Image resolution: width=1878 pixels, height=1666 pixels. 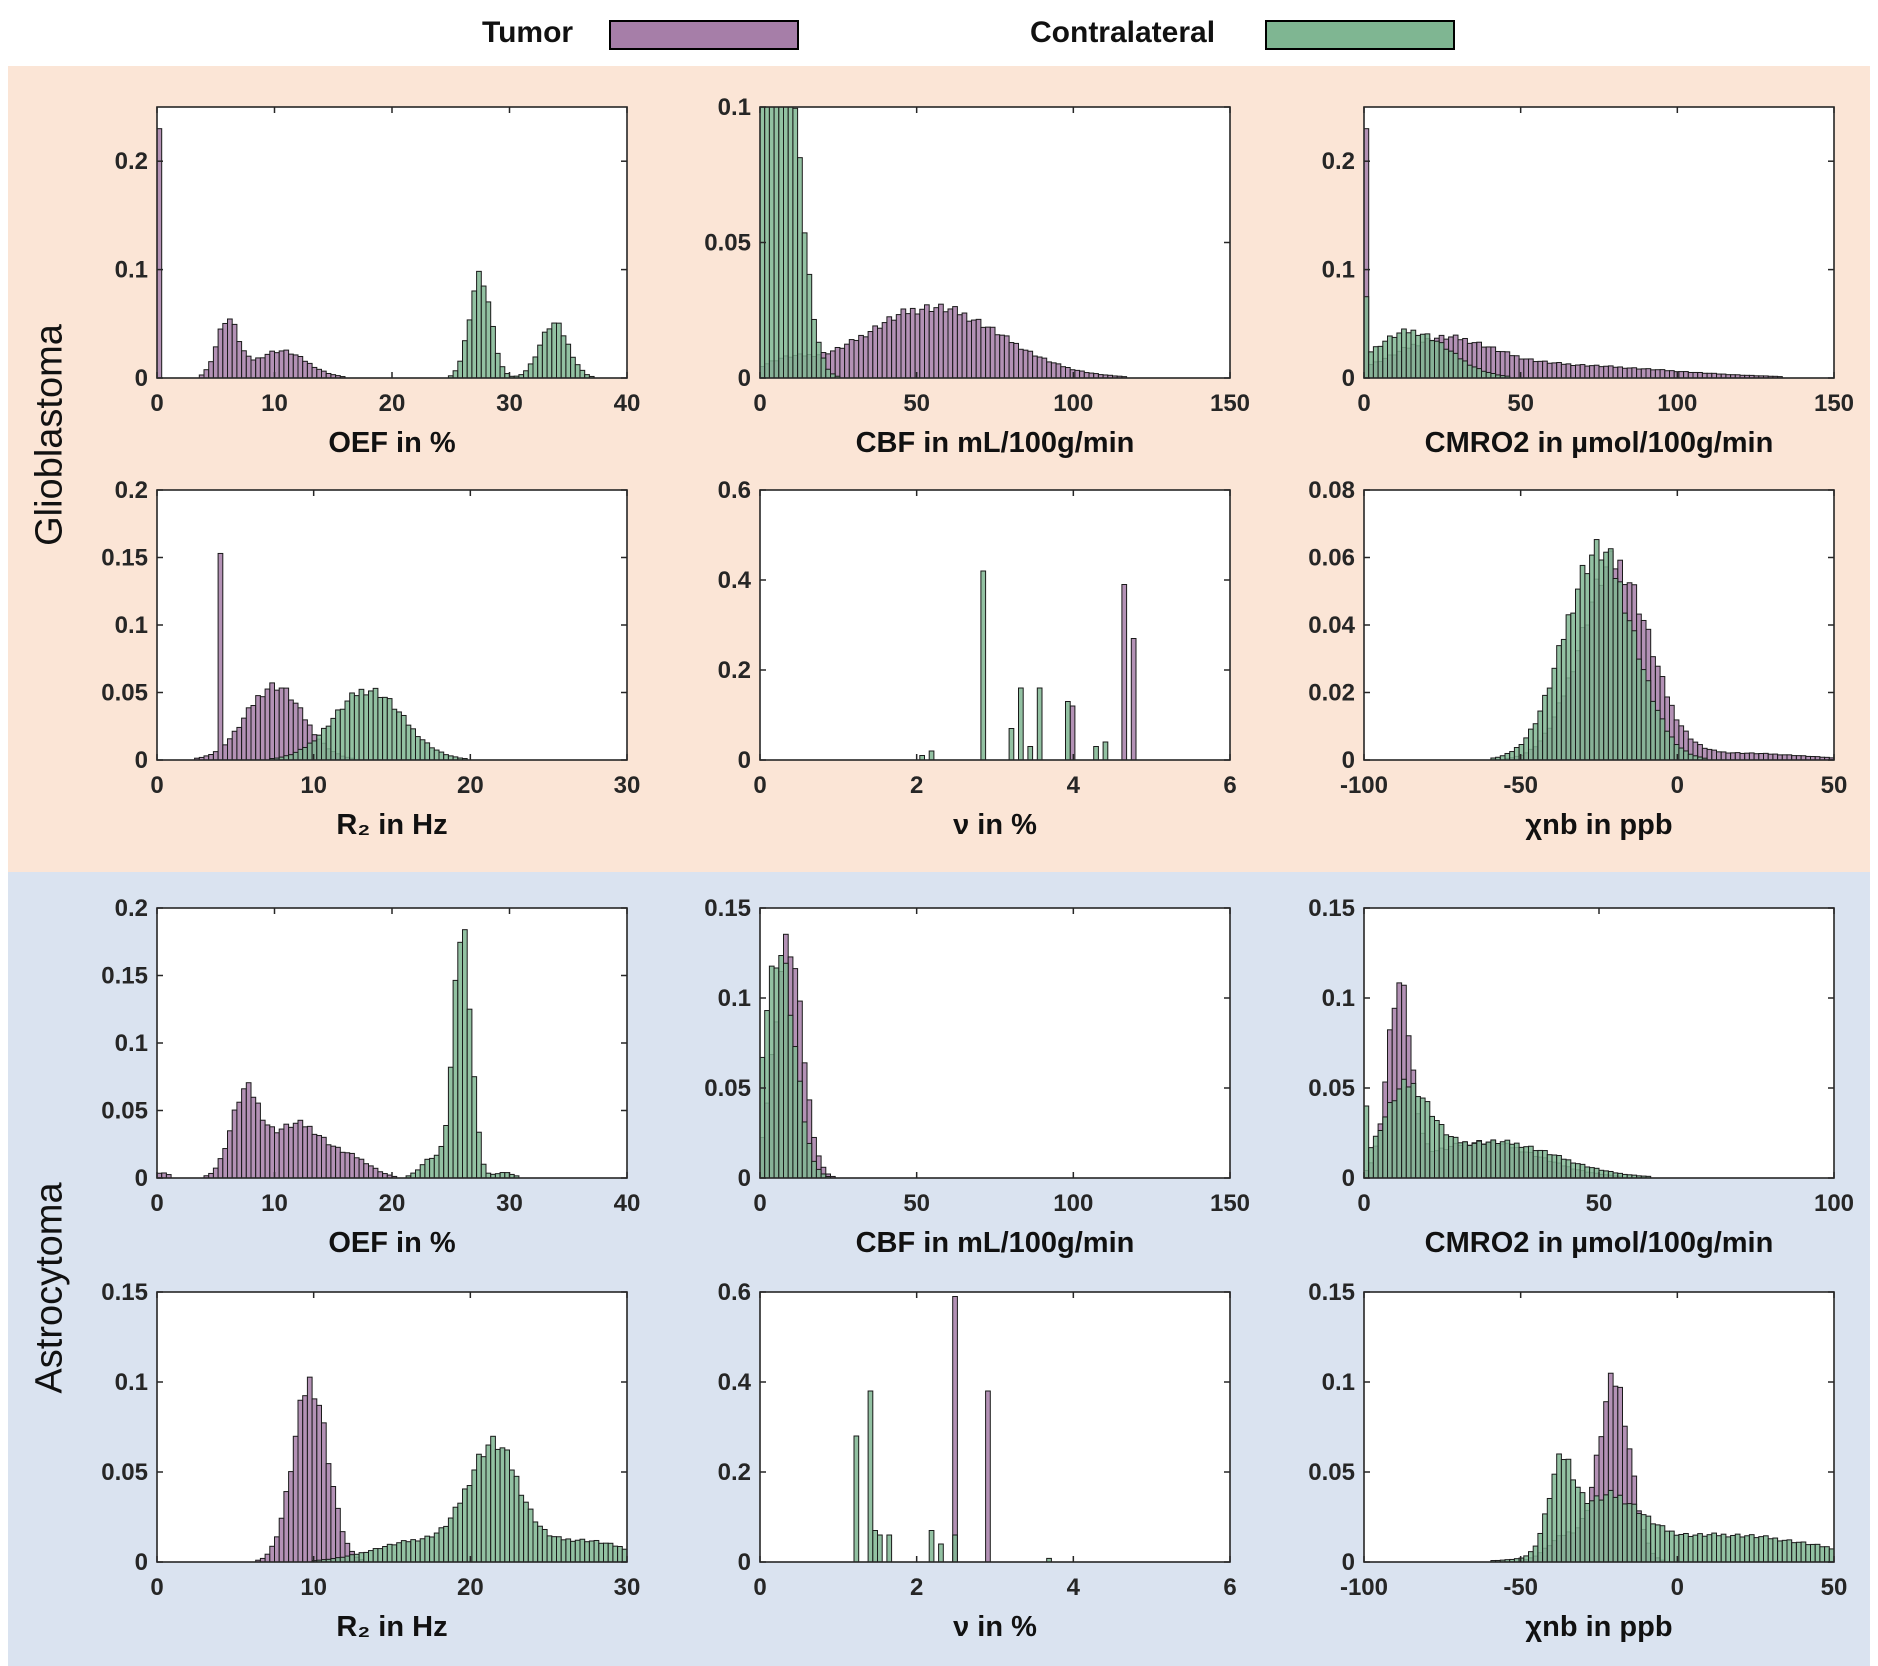 What do you see at coordinates (392, 1243) in the screenshot?
I see `x-axis-label: OEF in %` at bounding box center [392, 1243].